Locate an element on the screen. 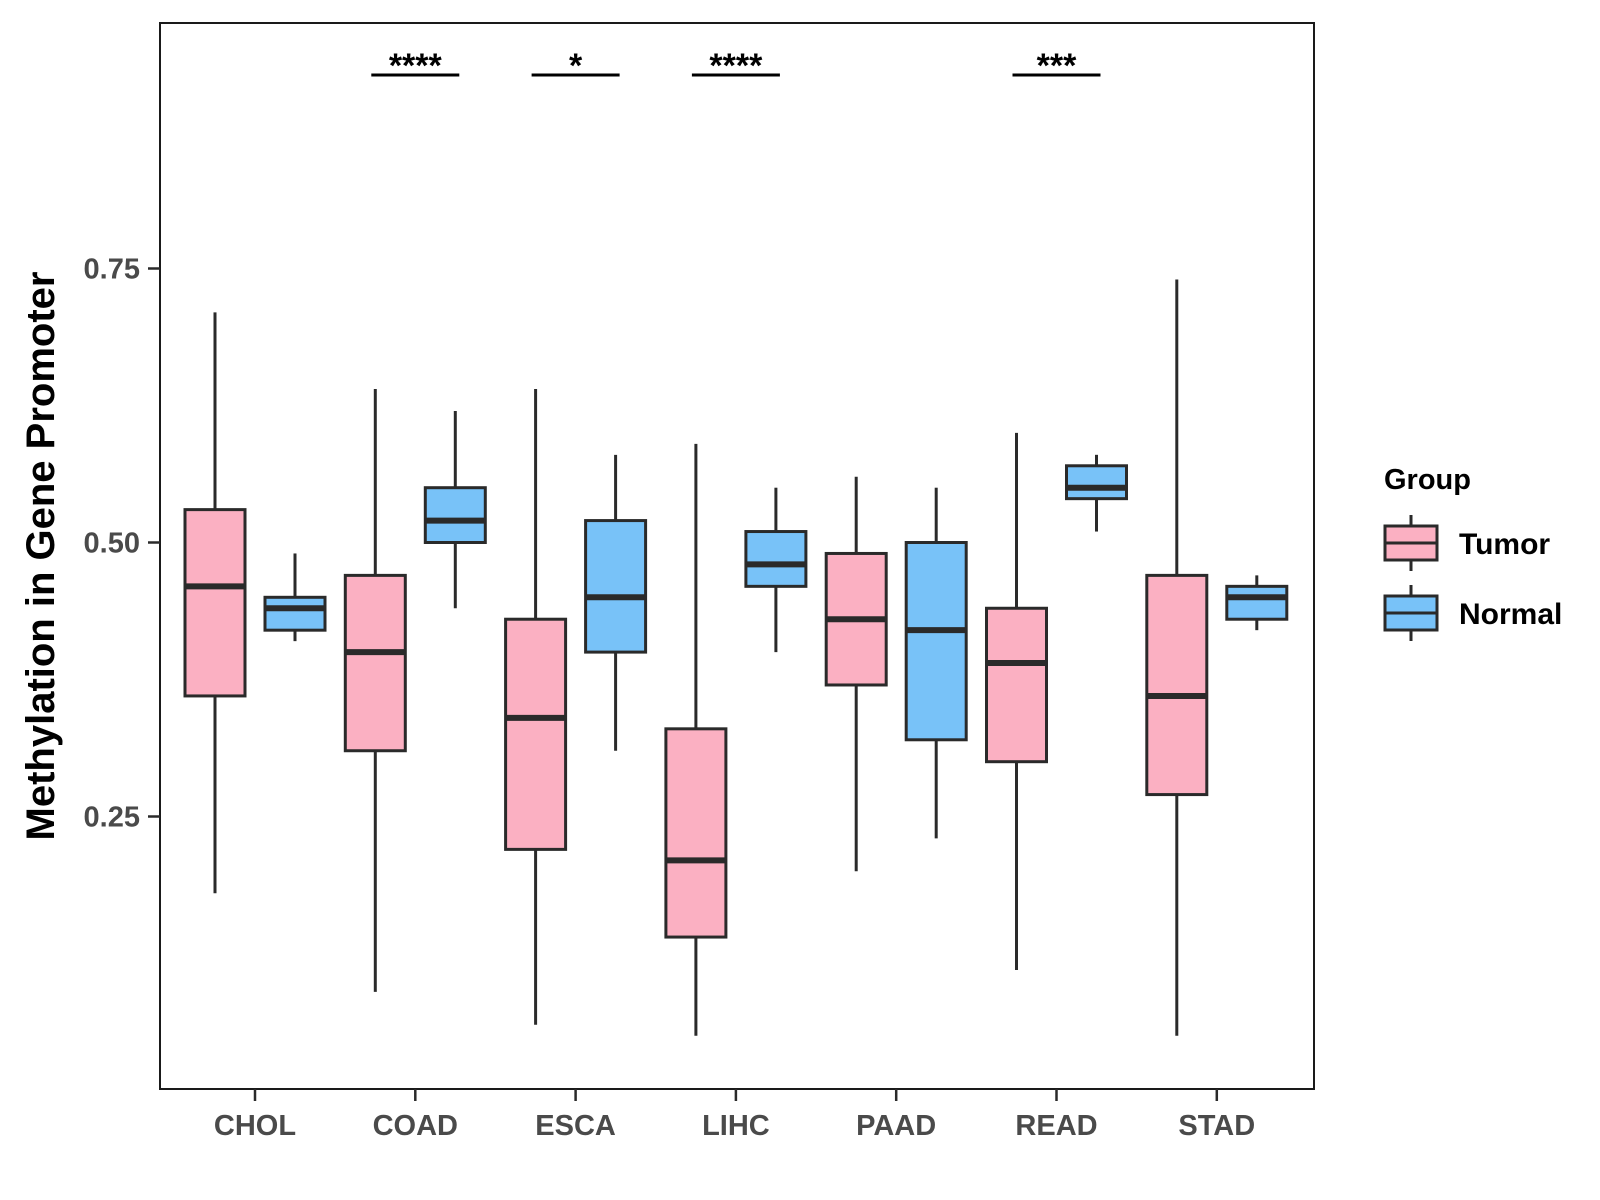  significance-coad: **** is located at coordinates (415, 66).